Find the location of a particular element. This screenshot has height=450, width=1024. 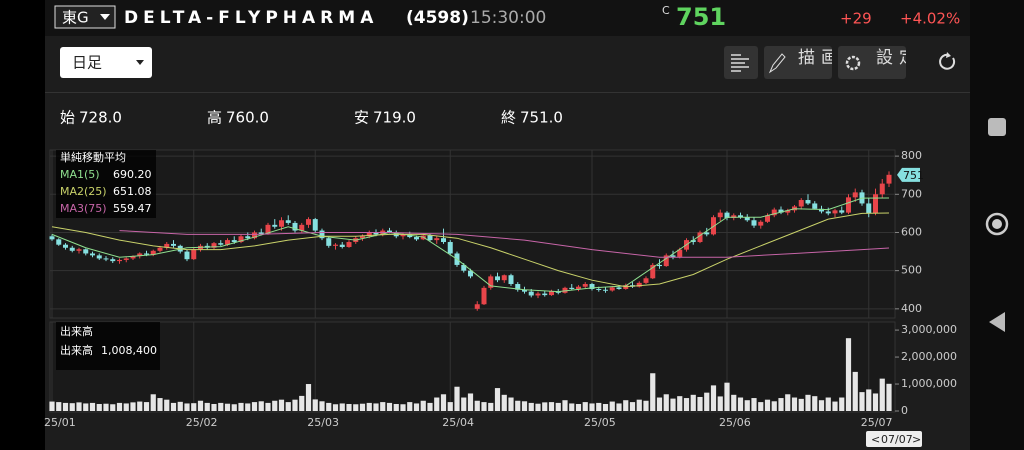

y-tick-label: 3,000,000 is located at coordinates (929, 329).